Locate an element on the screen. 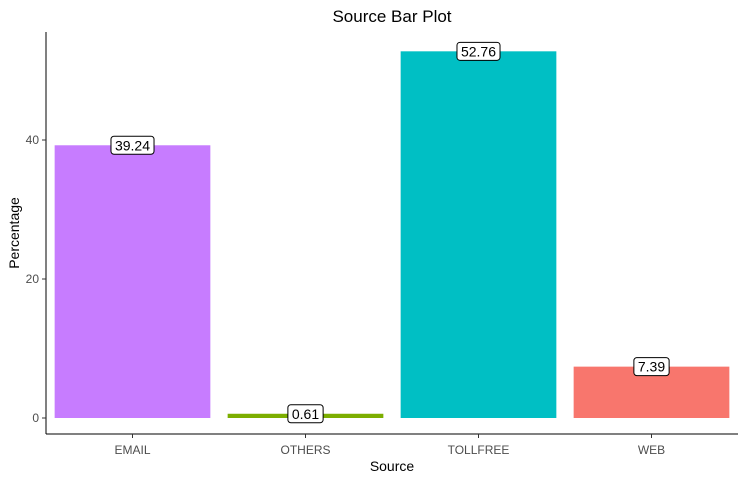 The width and height of the screenshot is (747, 482). y-tick-label: 0 is located at coordinates (35, 418).